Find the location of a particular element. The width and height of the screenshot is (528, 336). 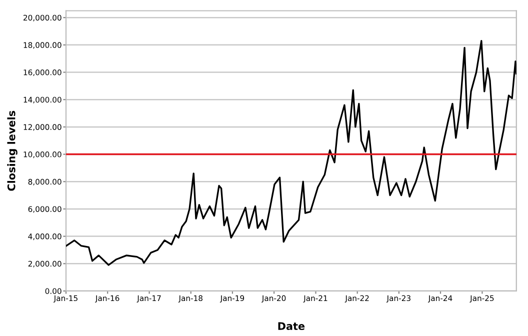

x-axis-title: Date is located at coordinates (291, 326).